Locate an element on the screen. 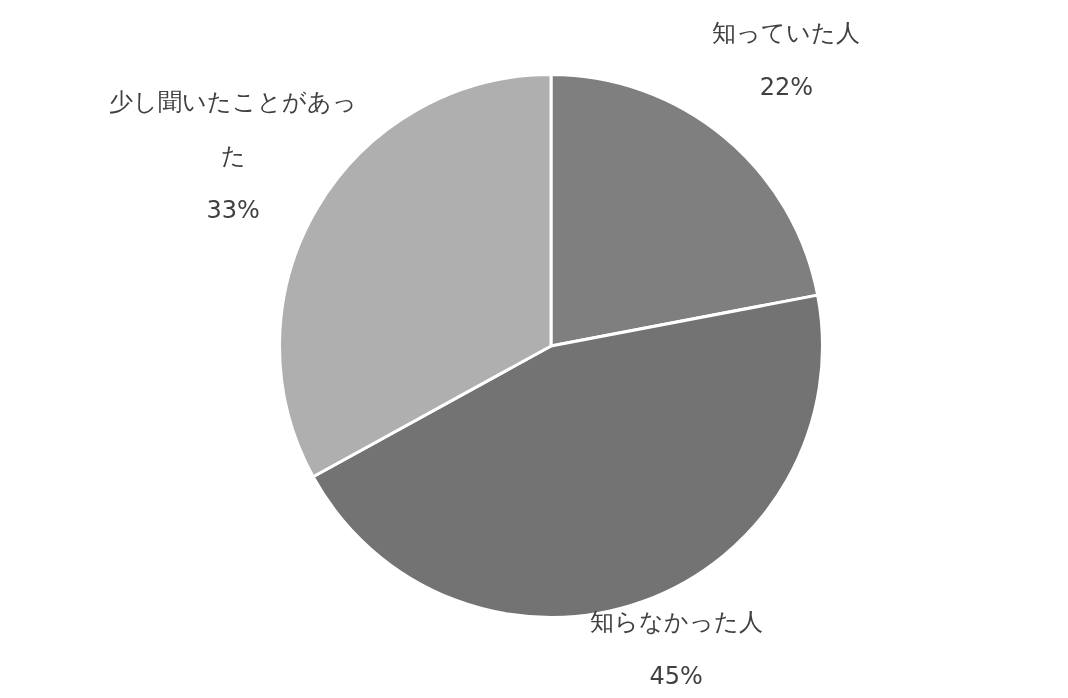 The image size is (1068, 698). slice-label: 少し聞いたことがあった is located at coordinates (233, 129).